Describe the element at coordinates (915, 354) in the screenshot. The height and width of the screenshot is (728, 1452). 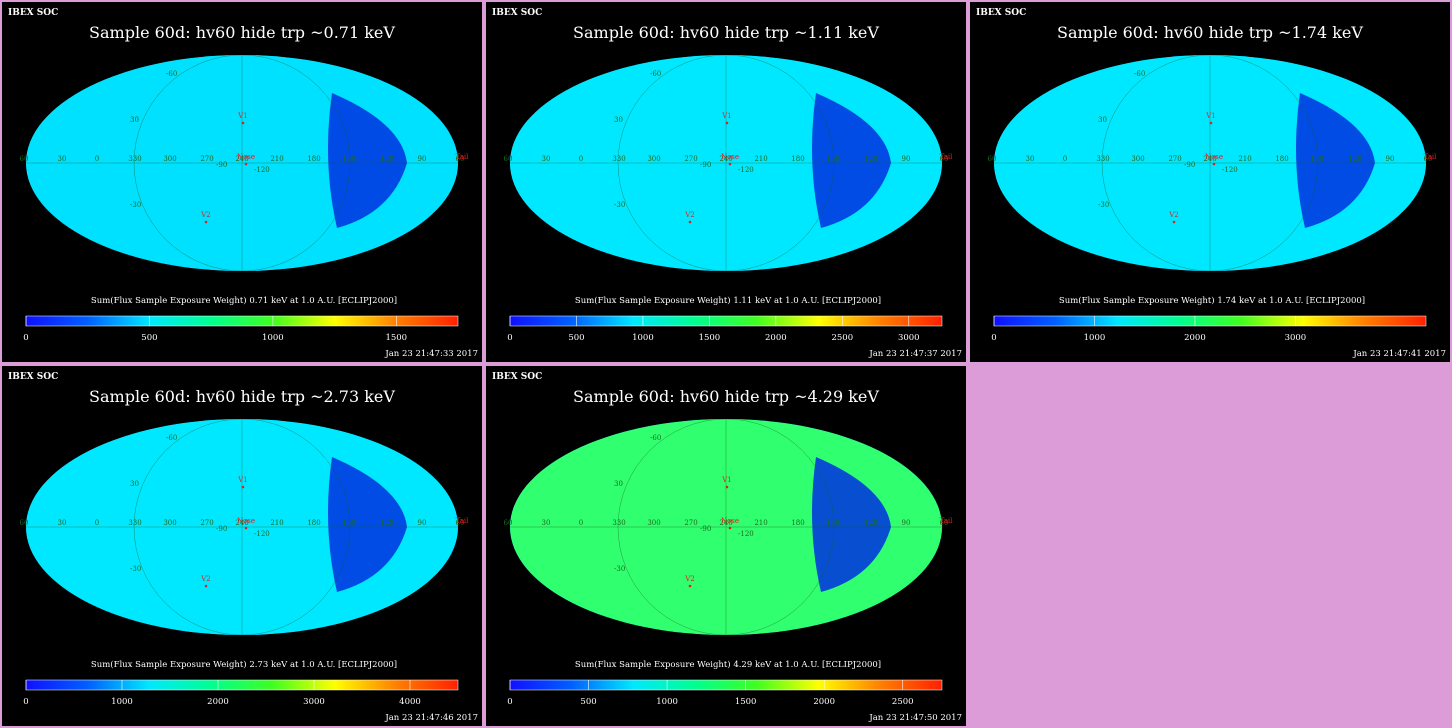
I see `timestamp: Jan 23 21:47:37 2017` at that location.